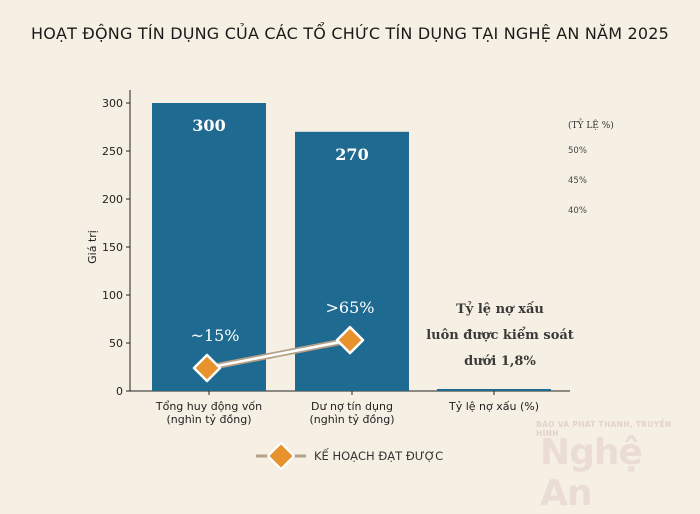 This screenshot has width=700, height=514. I want to click on x-tick-label: Tổng huy động vốn, so click(208, 406).